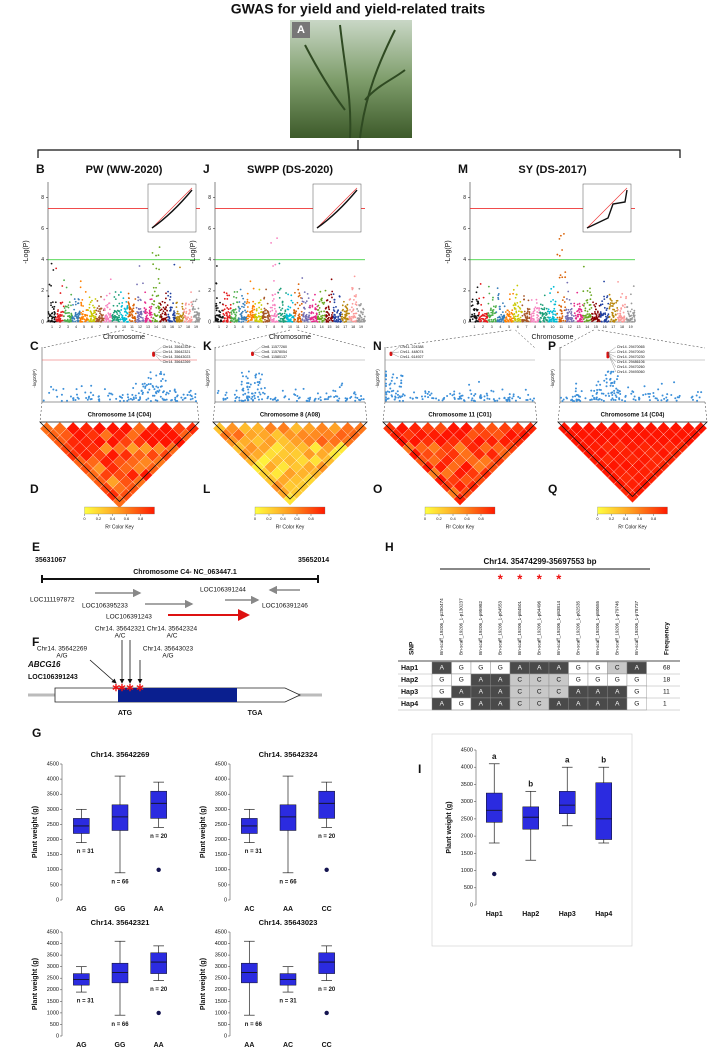  Describe the element at coordinates (50, 560) in the screenshot. I see `coordinate-label: 35631067` at that location.